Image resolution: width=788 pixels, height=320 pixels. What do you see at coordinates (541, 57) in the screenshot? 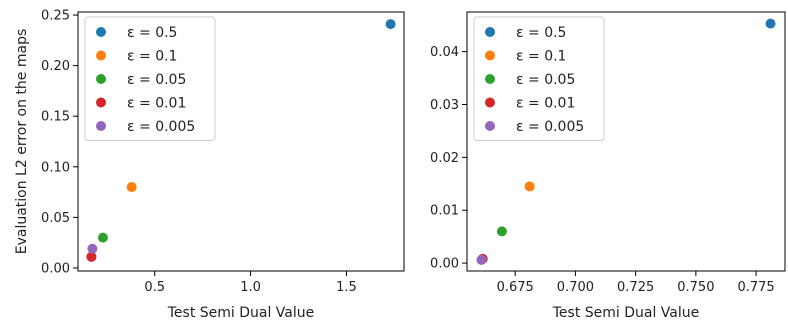
I see `right-legend-label: ε = 0.1` at bounding box center [541, 57].